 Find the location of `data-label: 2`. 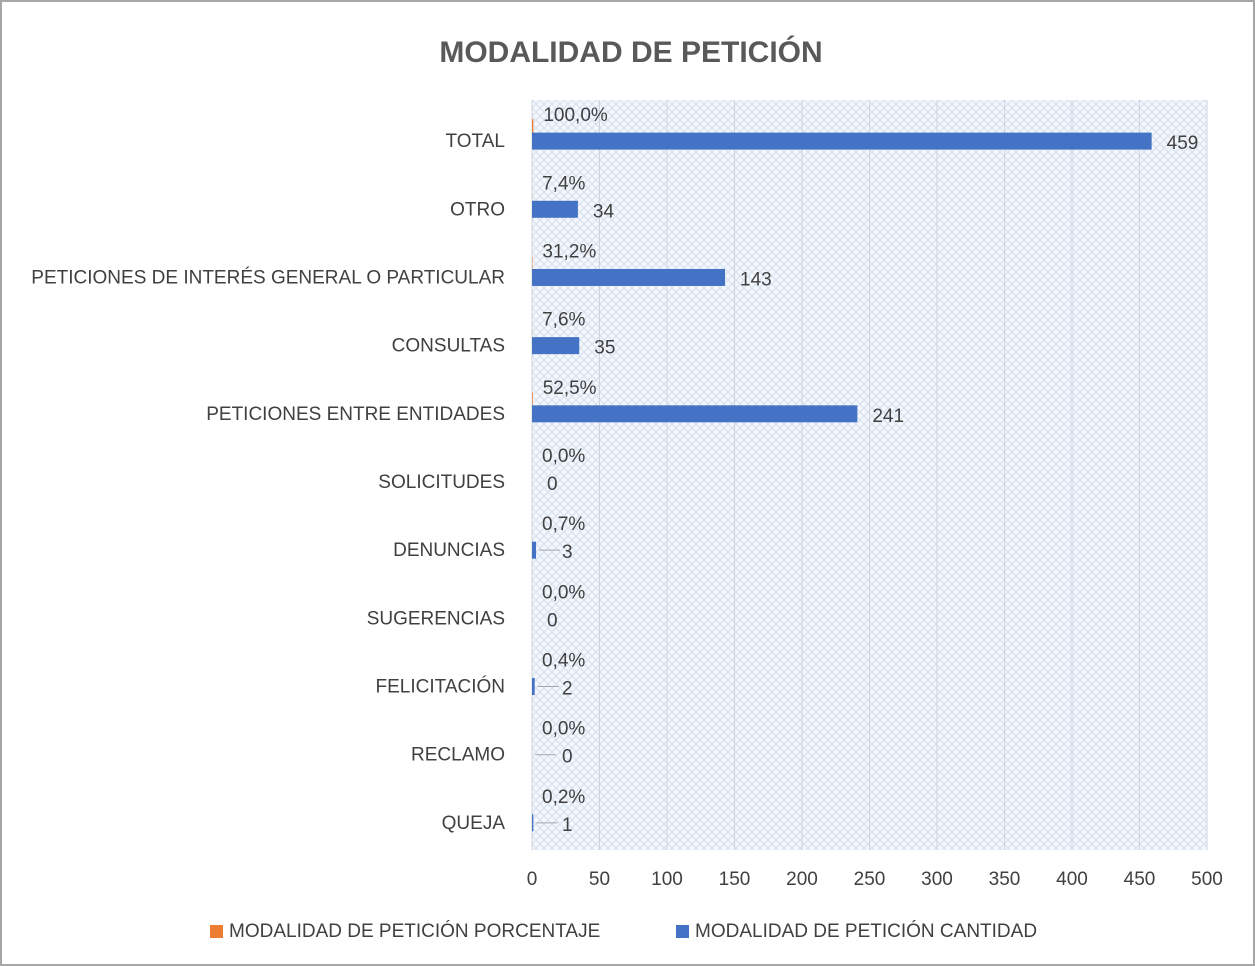

data-label: 2 is located at coordinates (567, 689).